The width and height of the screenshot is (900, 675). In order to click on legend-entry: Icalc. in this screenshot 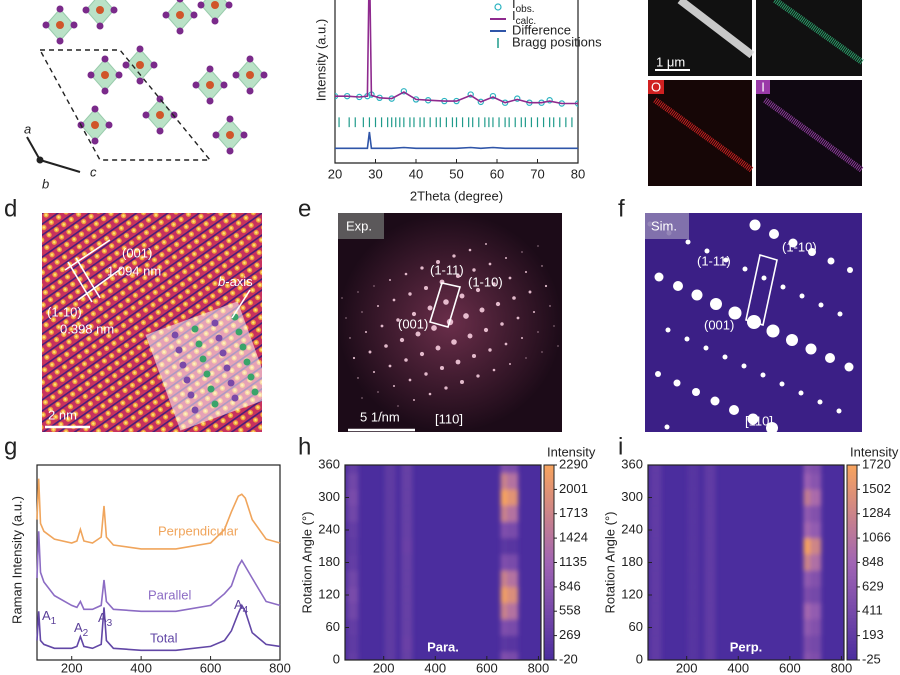, I will do `click(524, 17)`.